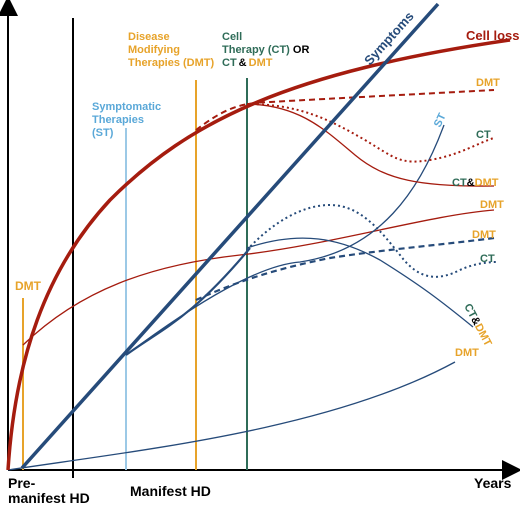  Describe the element at coordinates (487, 259) in the screenshot. I see `ct-low-label: CT` at that location.